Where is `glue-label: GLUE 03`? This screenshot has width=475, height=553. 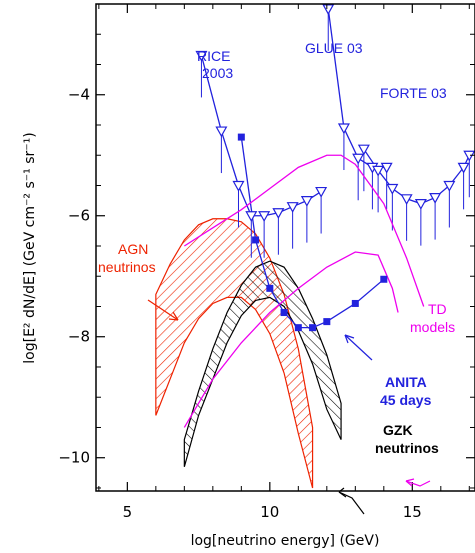
glue-label: GLUE 03 is located at coordinates (334, 48).